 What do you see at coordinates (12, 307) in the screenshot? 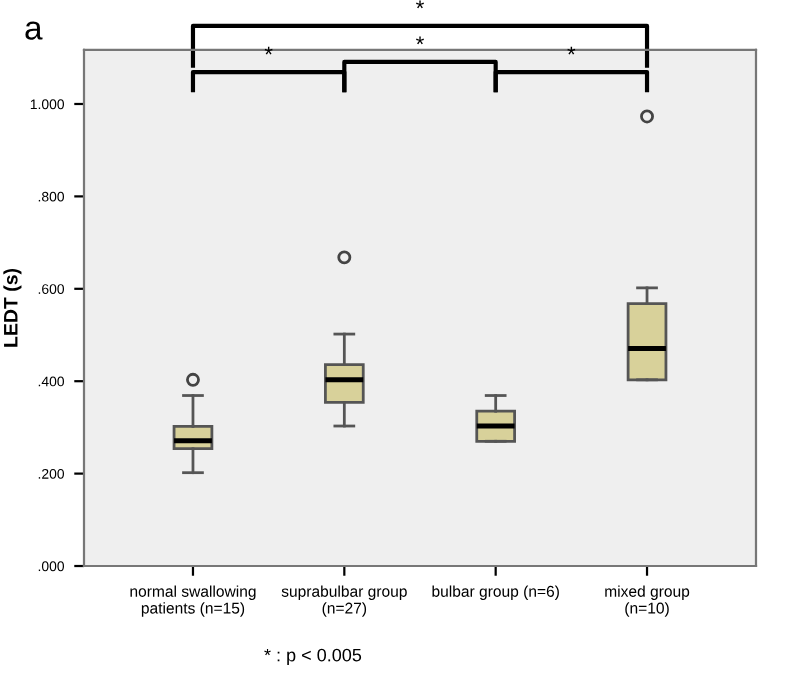
I see `y-axis-title: LEDT (s)` at bounding box center [12, 307].